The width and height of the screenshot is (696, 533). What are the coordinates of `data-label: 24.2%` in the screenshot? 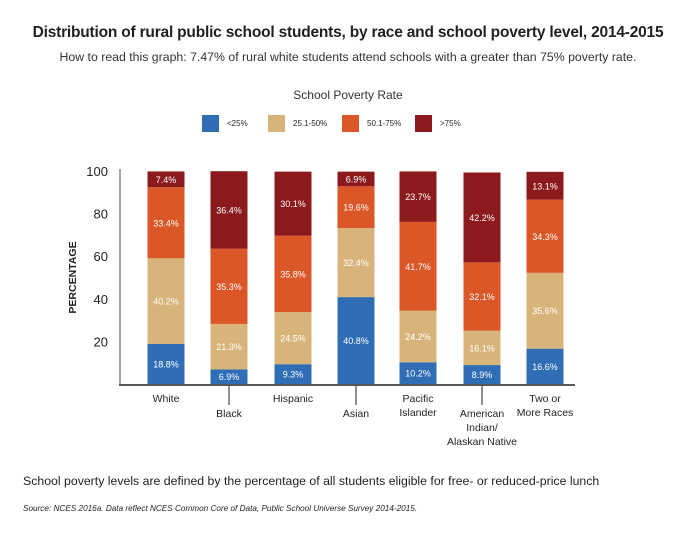 It's located at (418, 337).